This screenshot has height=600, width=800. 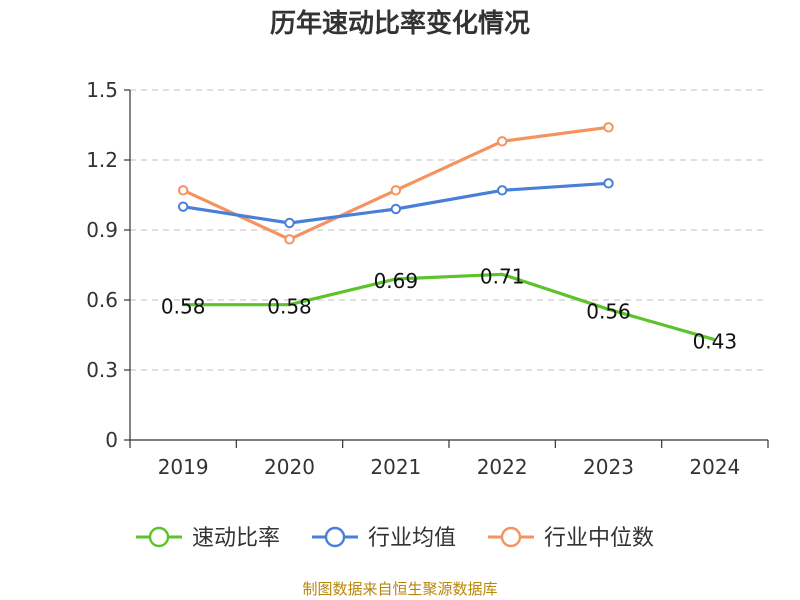 What do you see at coordinates (412, 538) in the screenshot?
I see `legend-label: 行业均值` at bounding box center [412, 538].